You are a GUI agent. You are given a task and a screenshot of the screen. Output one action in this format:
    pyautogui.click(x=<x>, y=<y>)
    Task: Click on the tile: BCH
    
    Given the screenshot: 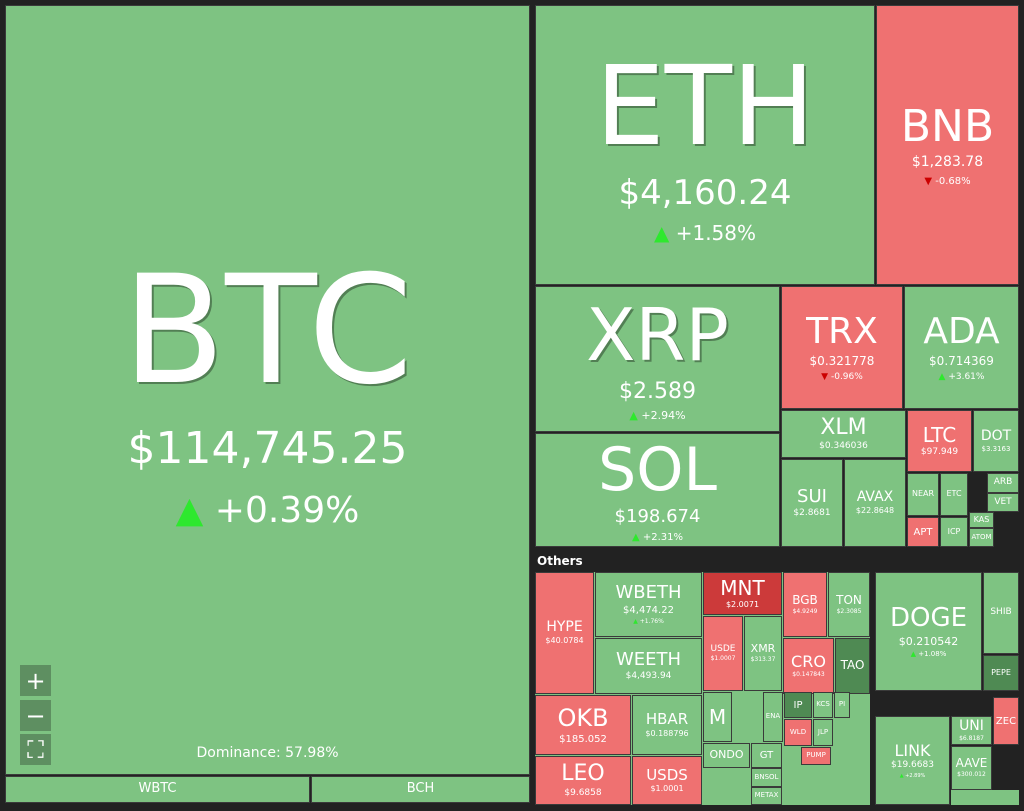 What is the action you would take?
    pyautogui.click(x=420, y=789)
    